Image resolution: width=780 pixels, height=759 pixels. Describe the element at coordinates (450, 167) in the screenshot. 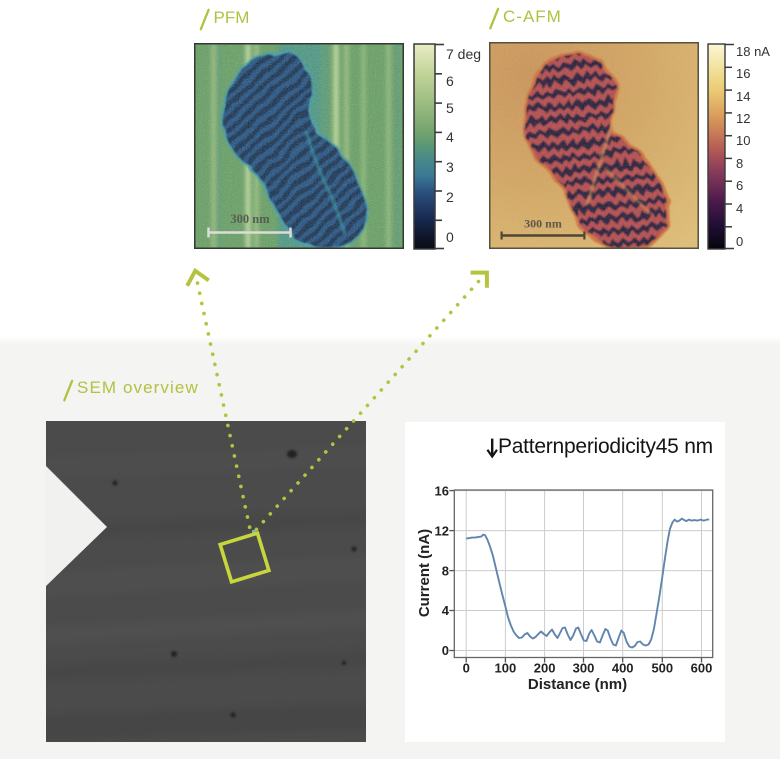

I see `svg-text: 3` at that location.